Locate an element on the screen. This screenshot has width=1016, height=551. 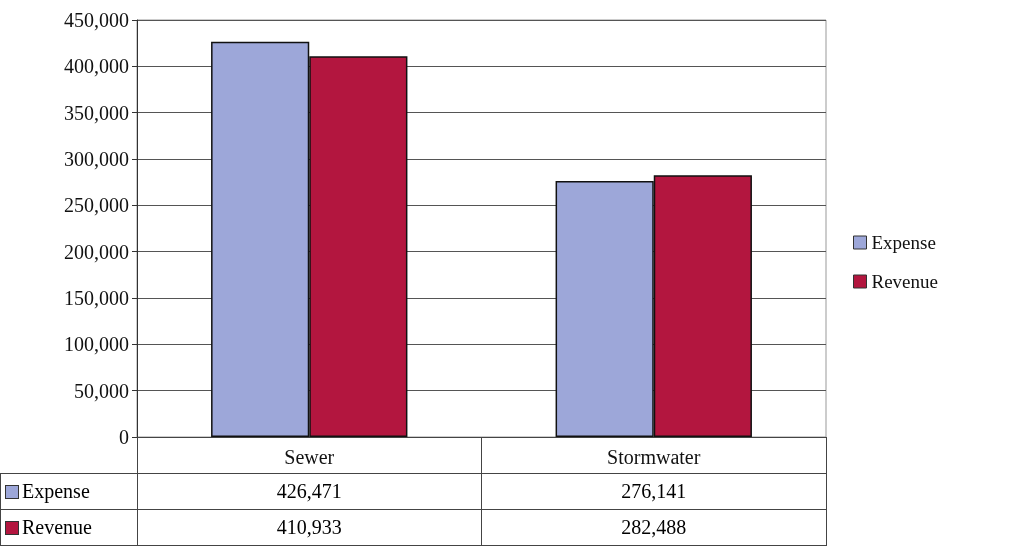
y-tick-label: 400,000 is located at coordinates (96, 66).